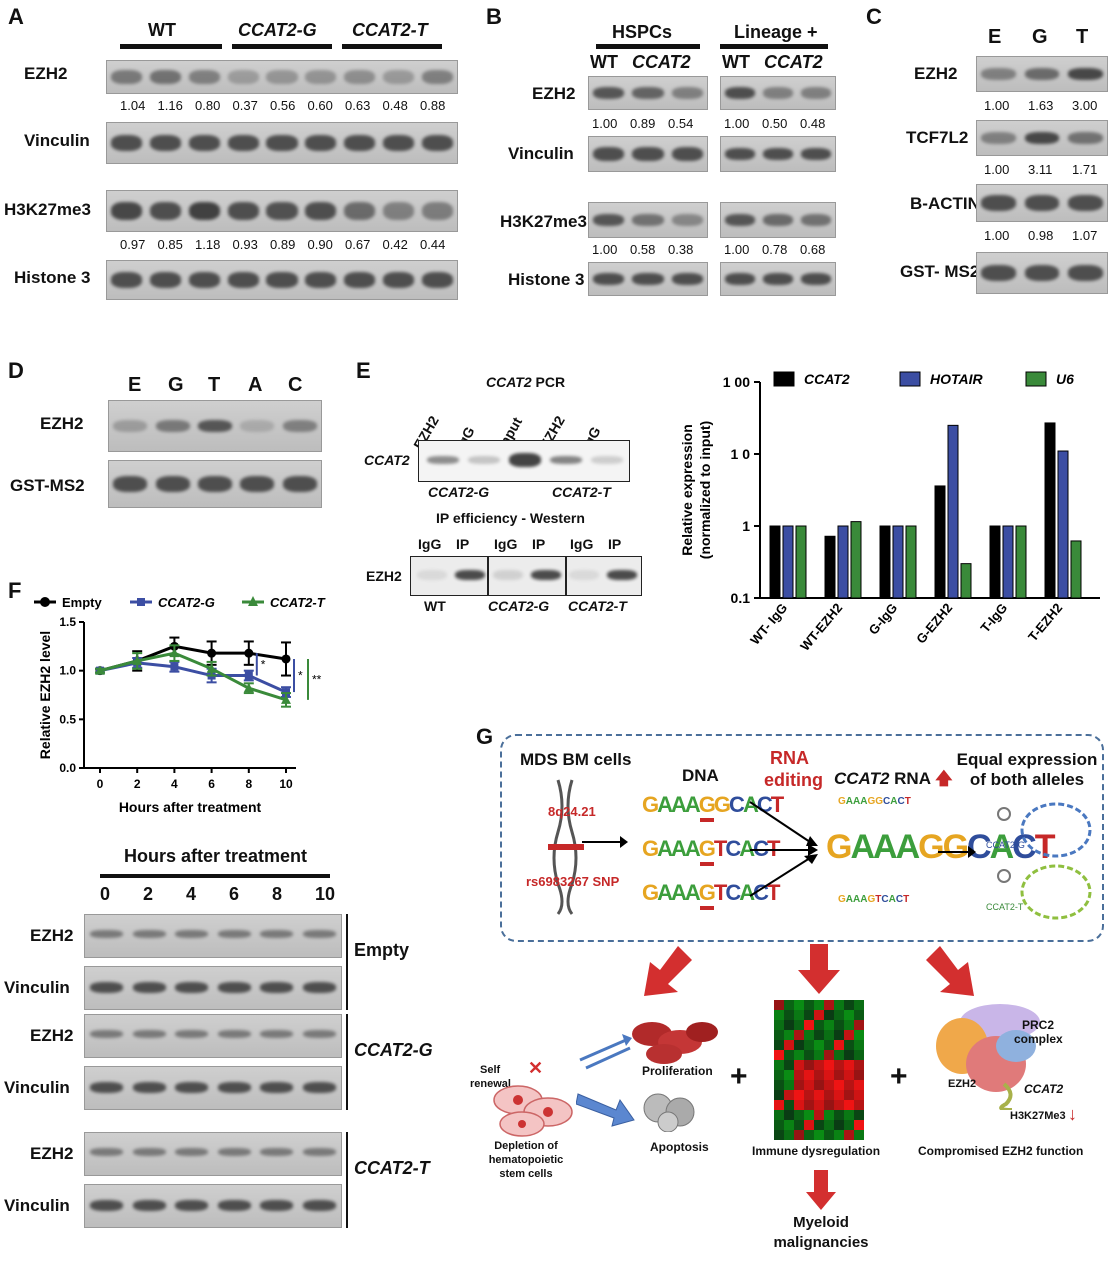  I want to click on ip-title: IP efficiency - Western, so click(510, 518).